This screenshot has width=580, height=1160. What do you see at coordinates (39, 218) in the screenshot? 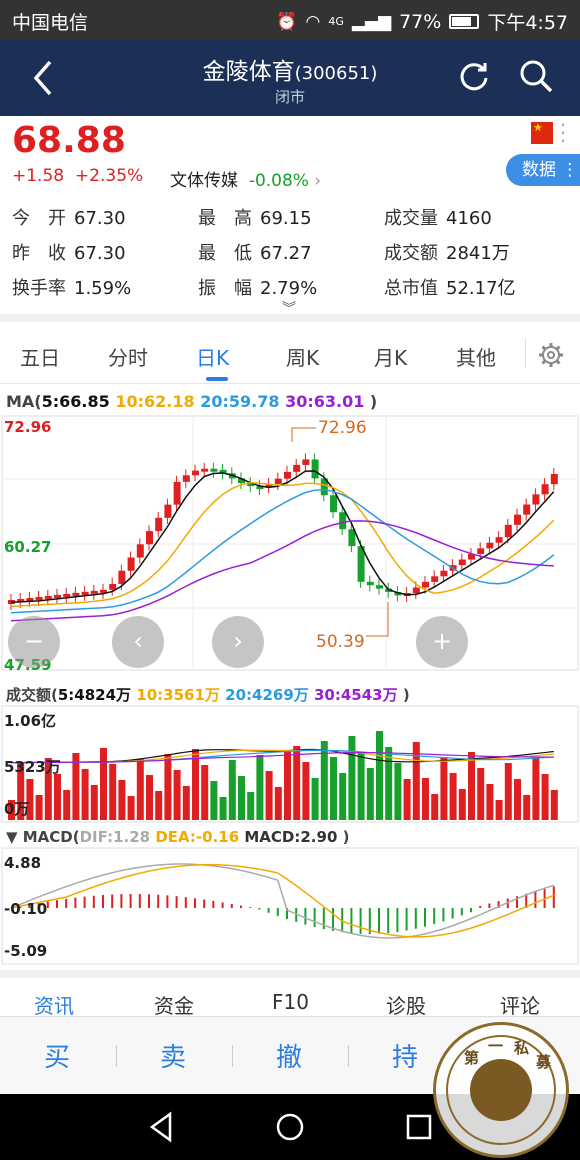
I see `stat-label: 今 开` at bounding box center [39, 218].